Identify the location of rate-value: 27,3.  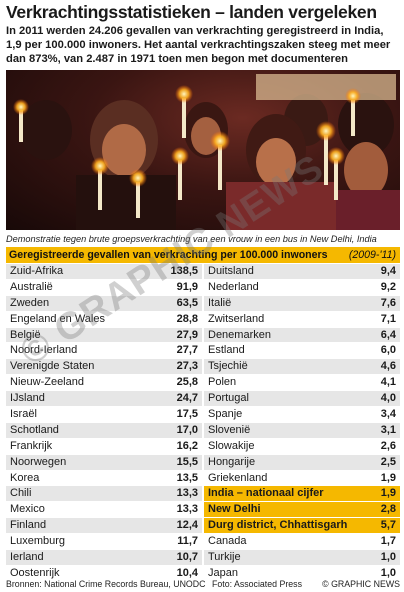
(187, 366).